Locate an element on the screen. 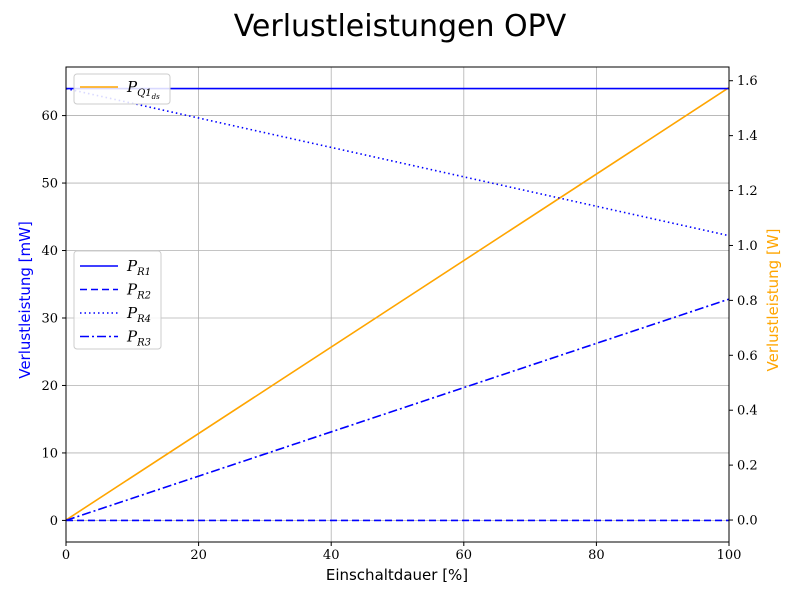  left-y-tick-label: 50 is located at coordinates (49, 184).